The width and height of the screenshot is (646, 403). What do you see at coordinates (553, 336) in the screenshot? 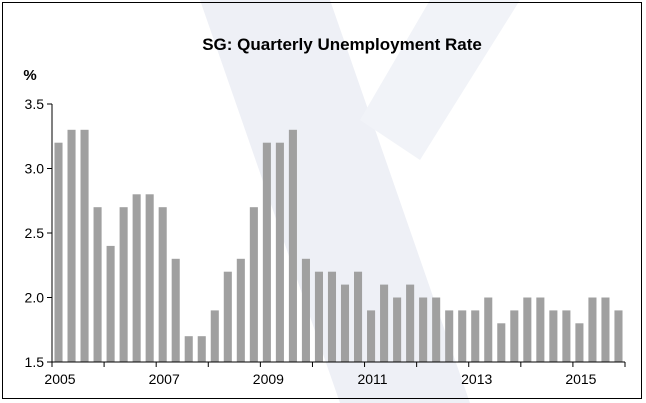
I see `bar-2014Q3` at bounding box center [553, 336].